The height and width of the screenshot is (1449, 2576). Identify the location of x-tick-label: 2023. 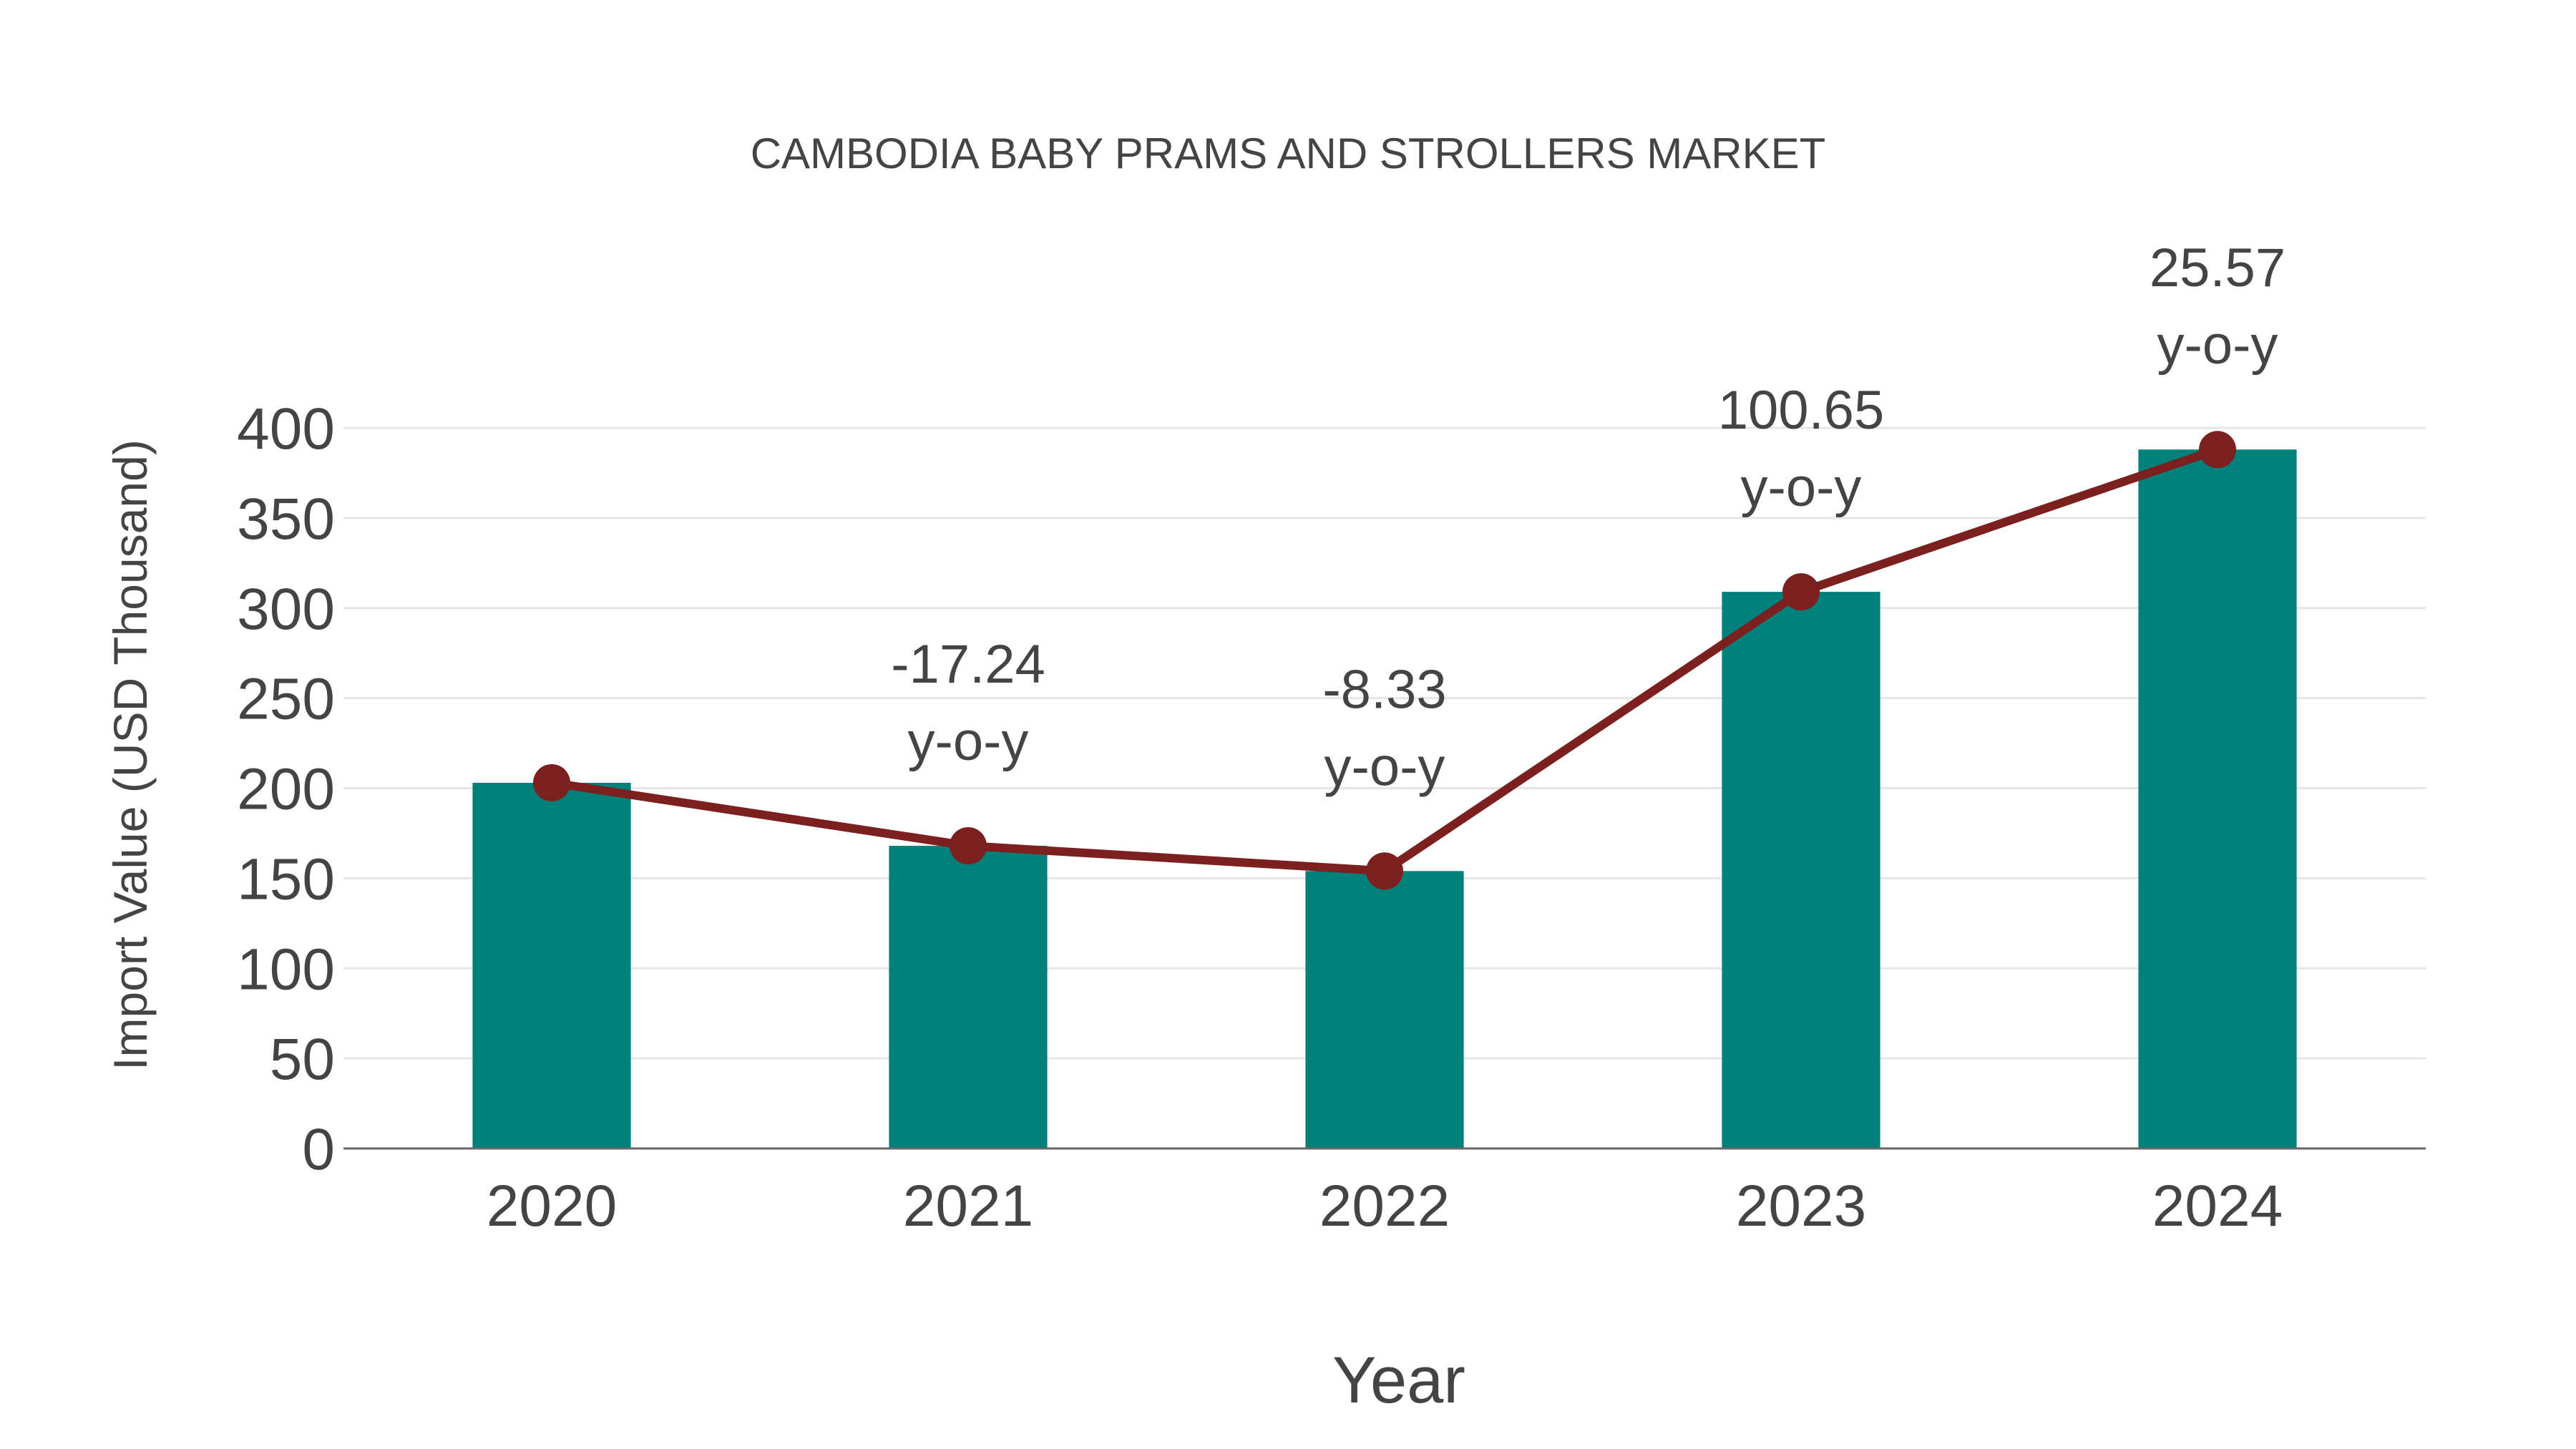
(1801, 1206).